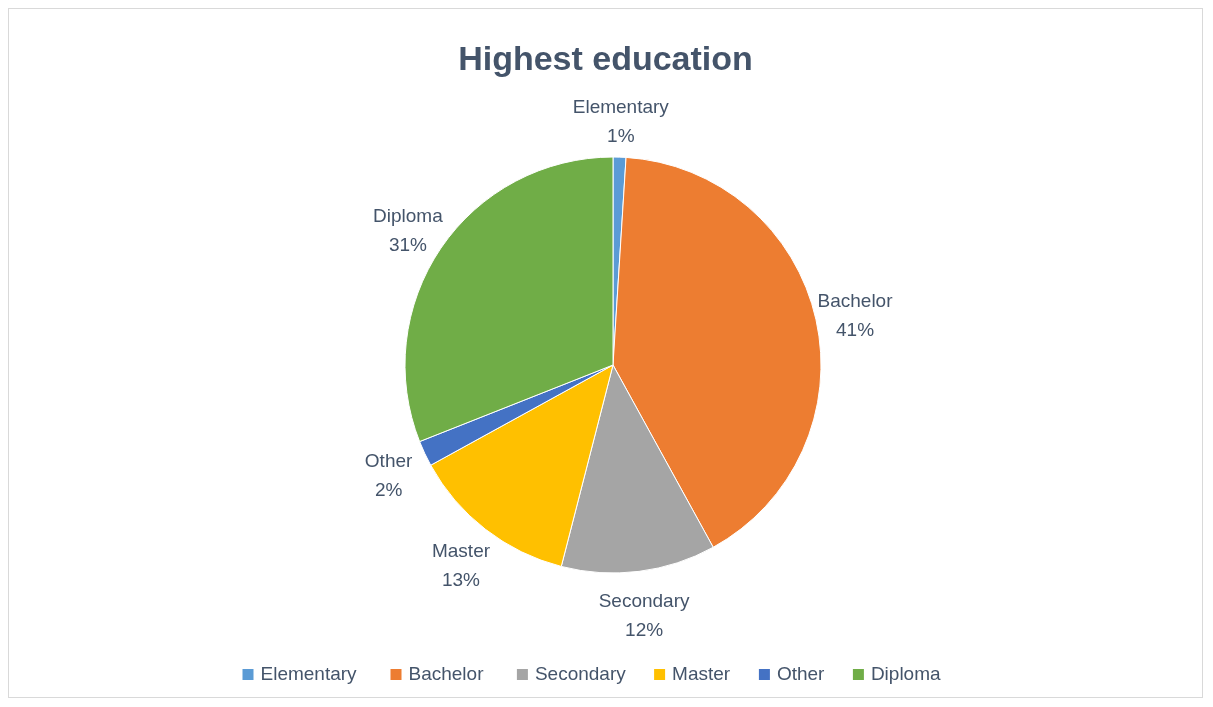  What do you see at coordinates (621, 136) in the screenshot?
I see `data-label: 1%` at bounding box center [621, 136].